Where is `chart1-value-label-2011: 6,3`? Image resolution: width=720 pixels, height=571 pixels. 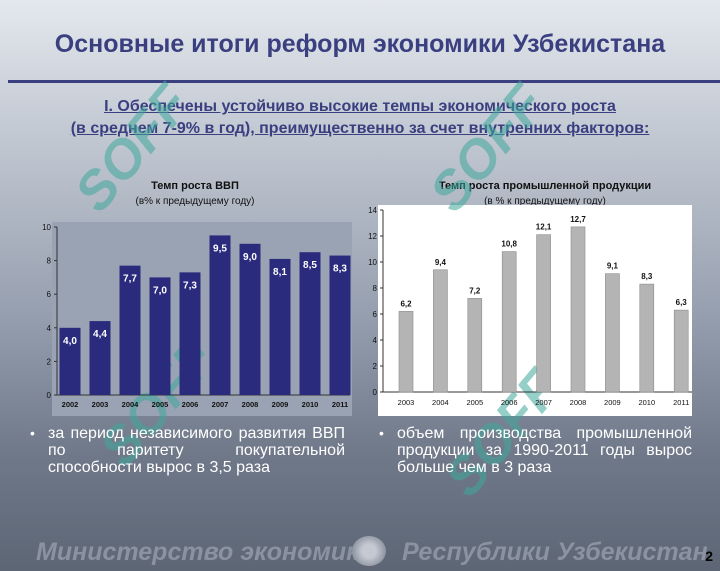 chart1-value-label-2011: 6,3 is located at coordinates (682, 302).